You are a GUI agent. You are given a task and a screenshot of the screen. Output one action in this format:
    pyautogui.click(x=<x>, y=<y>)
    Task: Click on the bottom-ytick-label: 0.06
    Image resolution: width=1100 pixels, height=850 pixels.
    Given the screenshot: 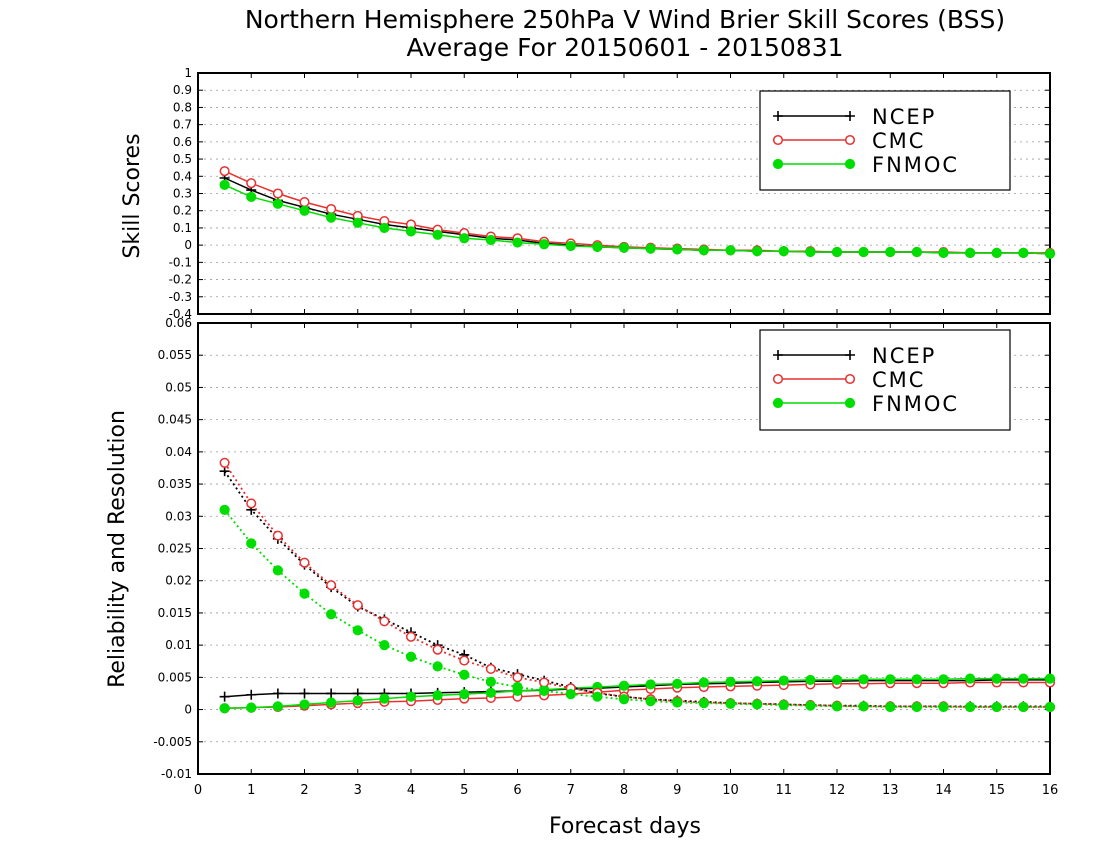 What is the action you would take?
    pyautogui.click(x=178, y=323)
    